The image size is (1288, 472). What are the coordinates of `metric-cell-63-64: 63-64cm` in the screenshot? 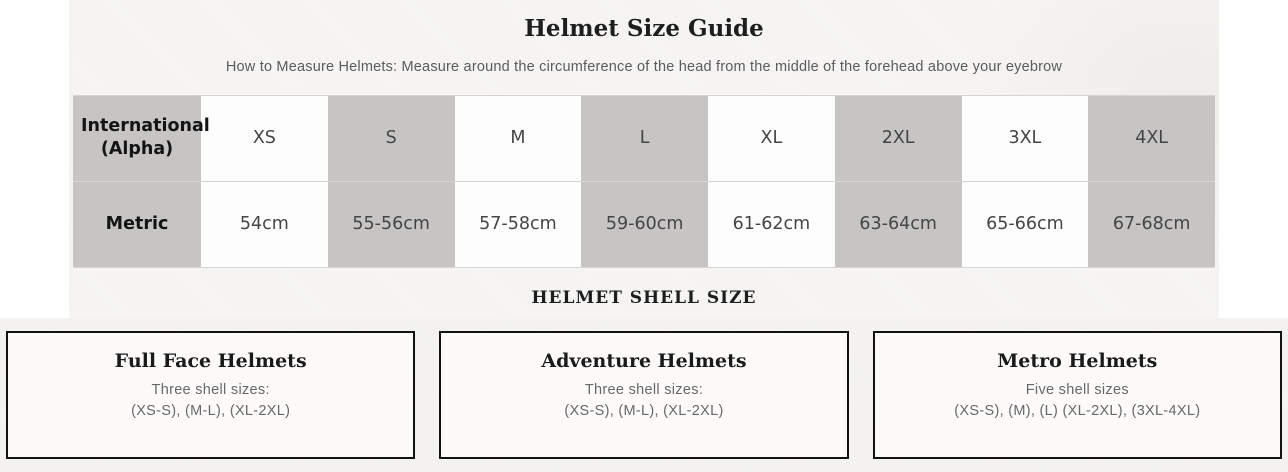 It's located at (898, 224).